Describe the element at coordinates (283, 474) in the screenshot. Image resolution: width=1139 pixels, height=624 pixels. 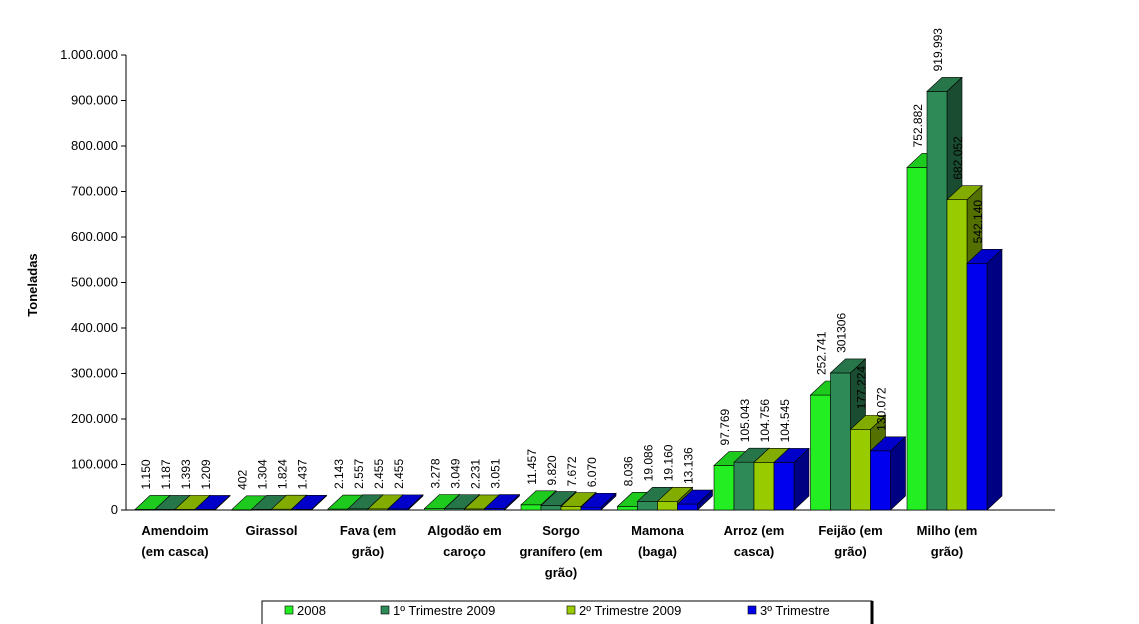
I see `data-label: 1.824` at that location.